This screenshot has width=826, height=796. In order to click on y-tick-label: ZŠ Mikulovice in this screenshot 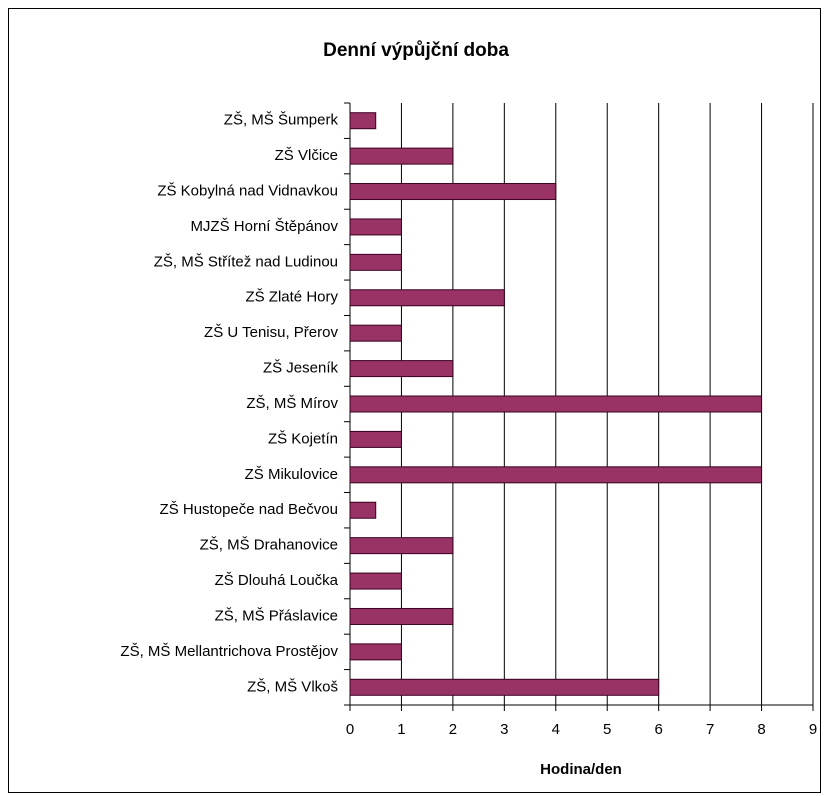, I will do `click(291, 474)`.